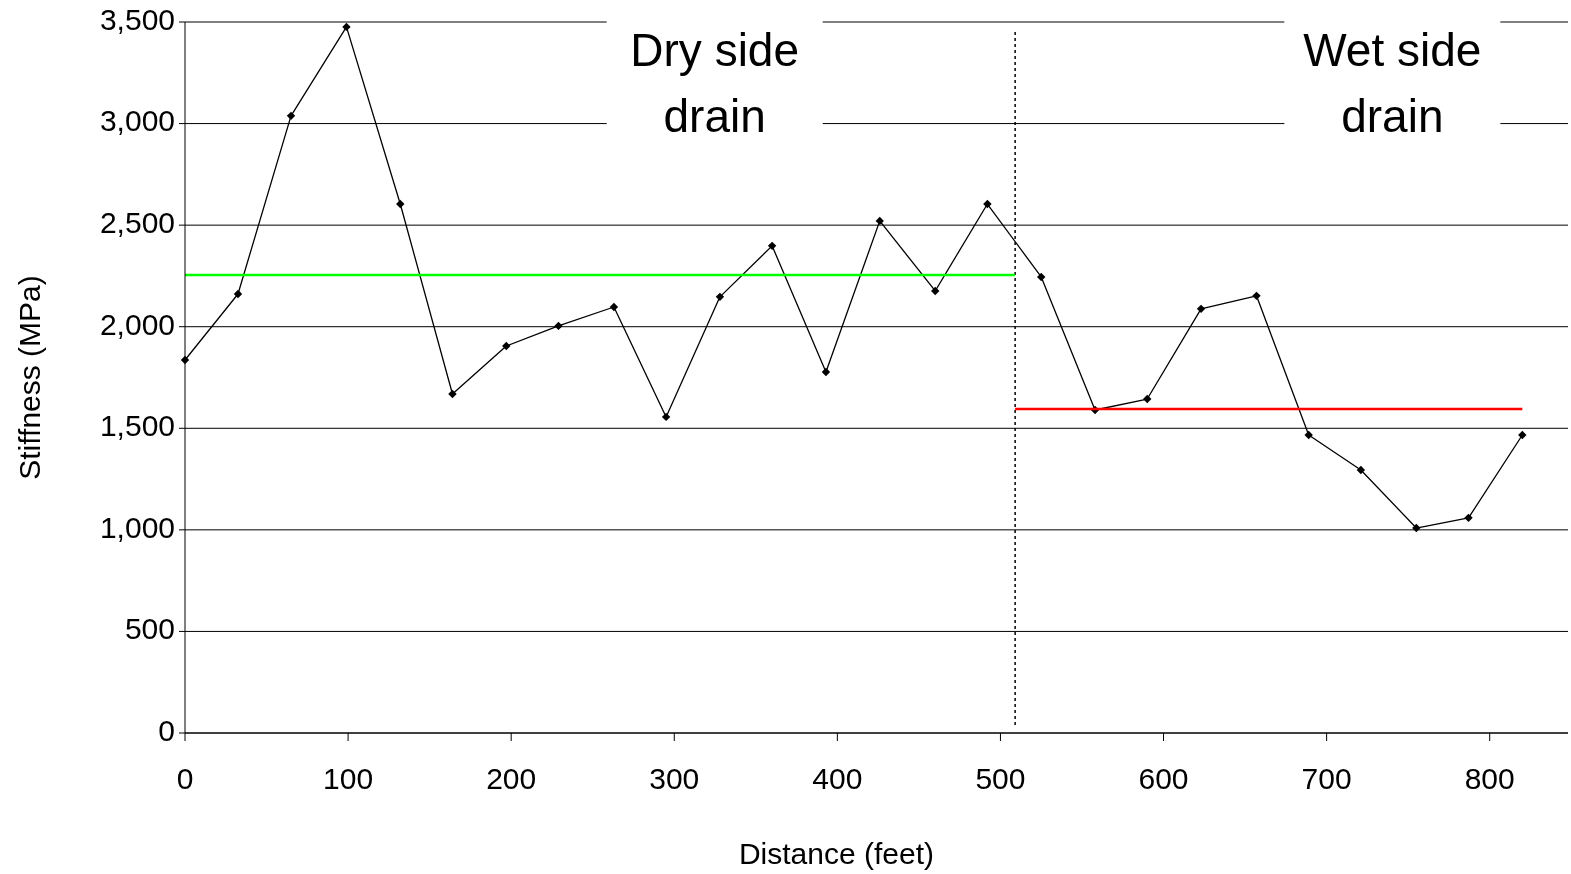  I want to click on y-tick-label: 3,000, so click(137, 121).